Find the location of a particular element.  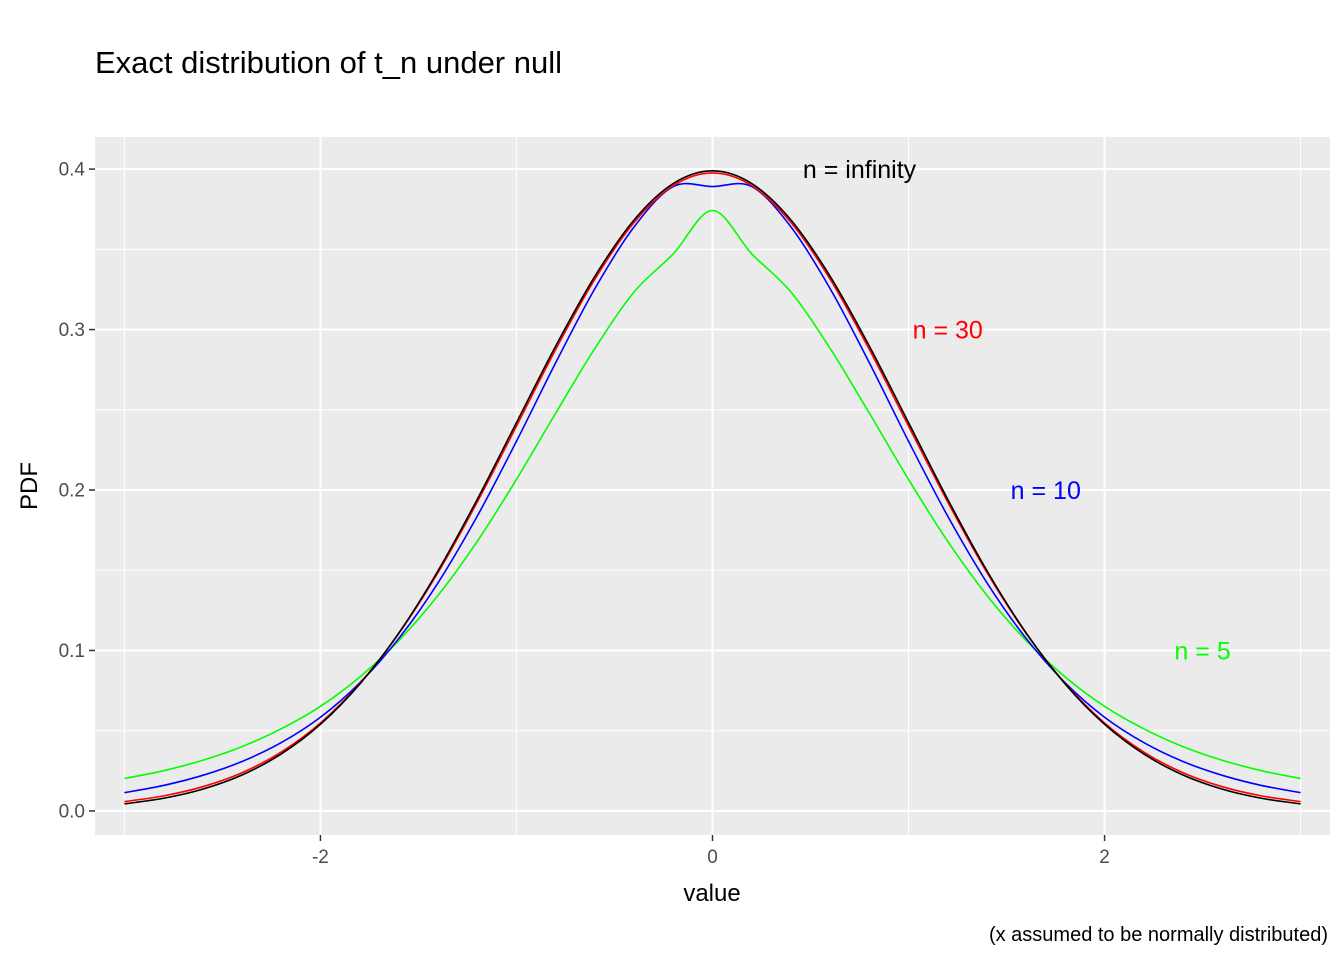

y-tick-label-0: 0.0 is located at coordinates (72, 811).